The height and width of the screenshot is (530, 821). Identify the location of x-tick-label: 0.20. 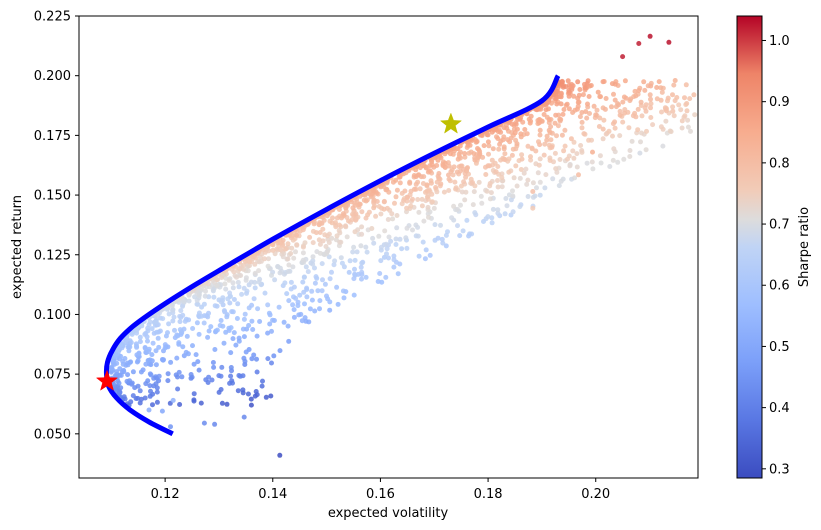
(595, 494).